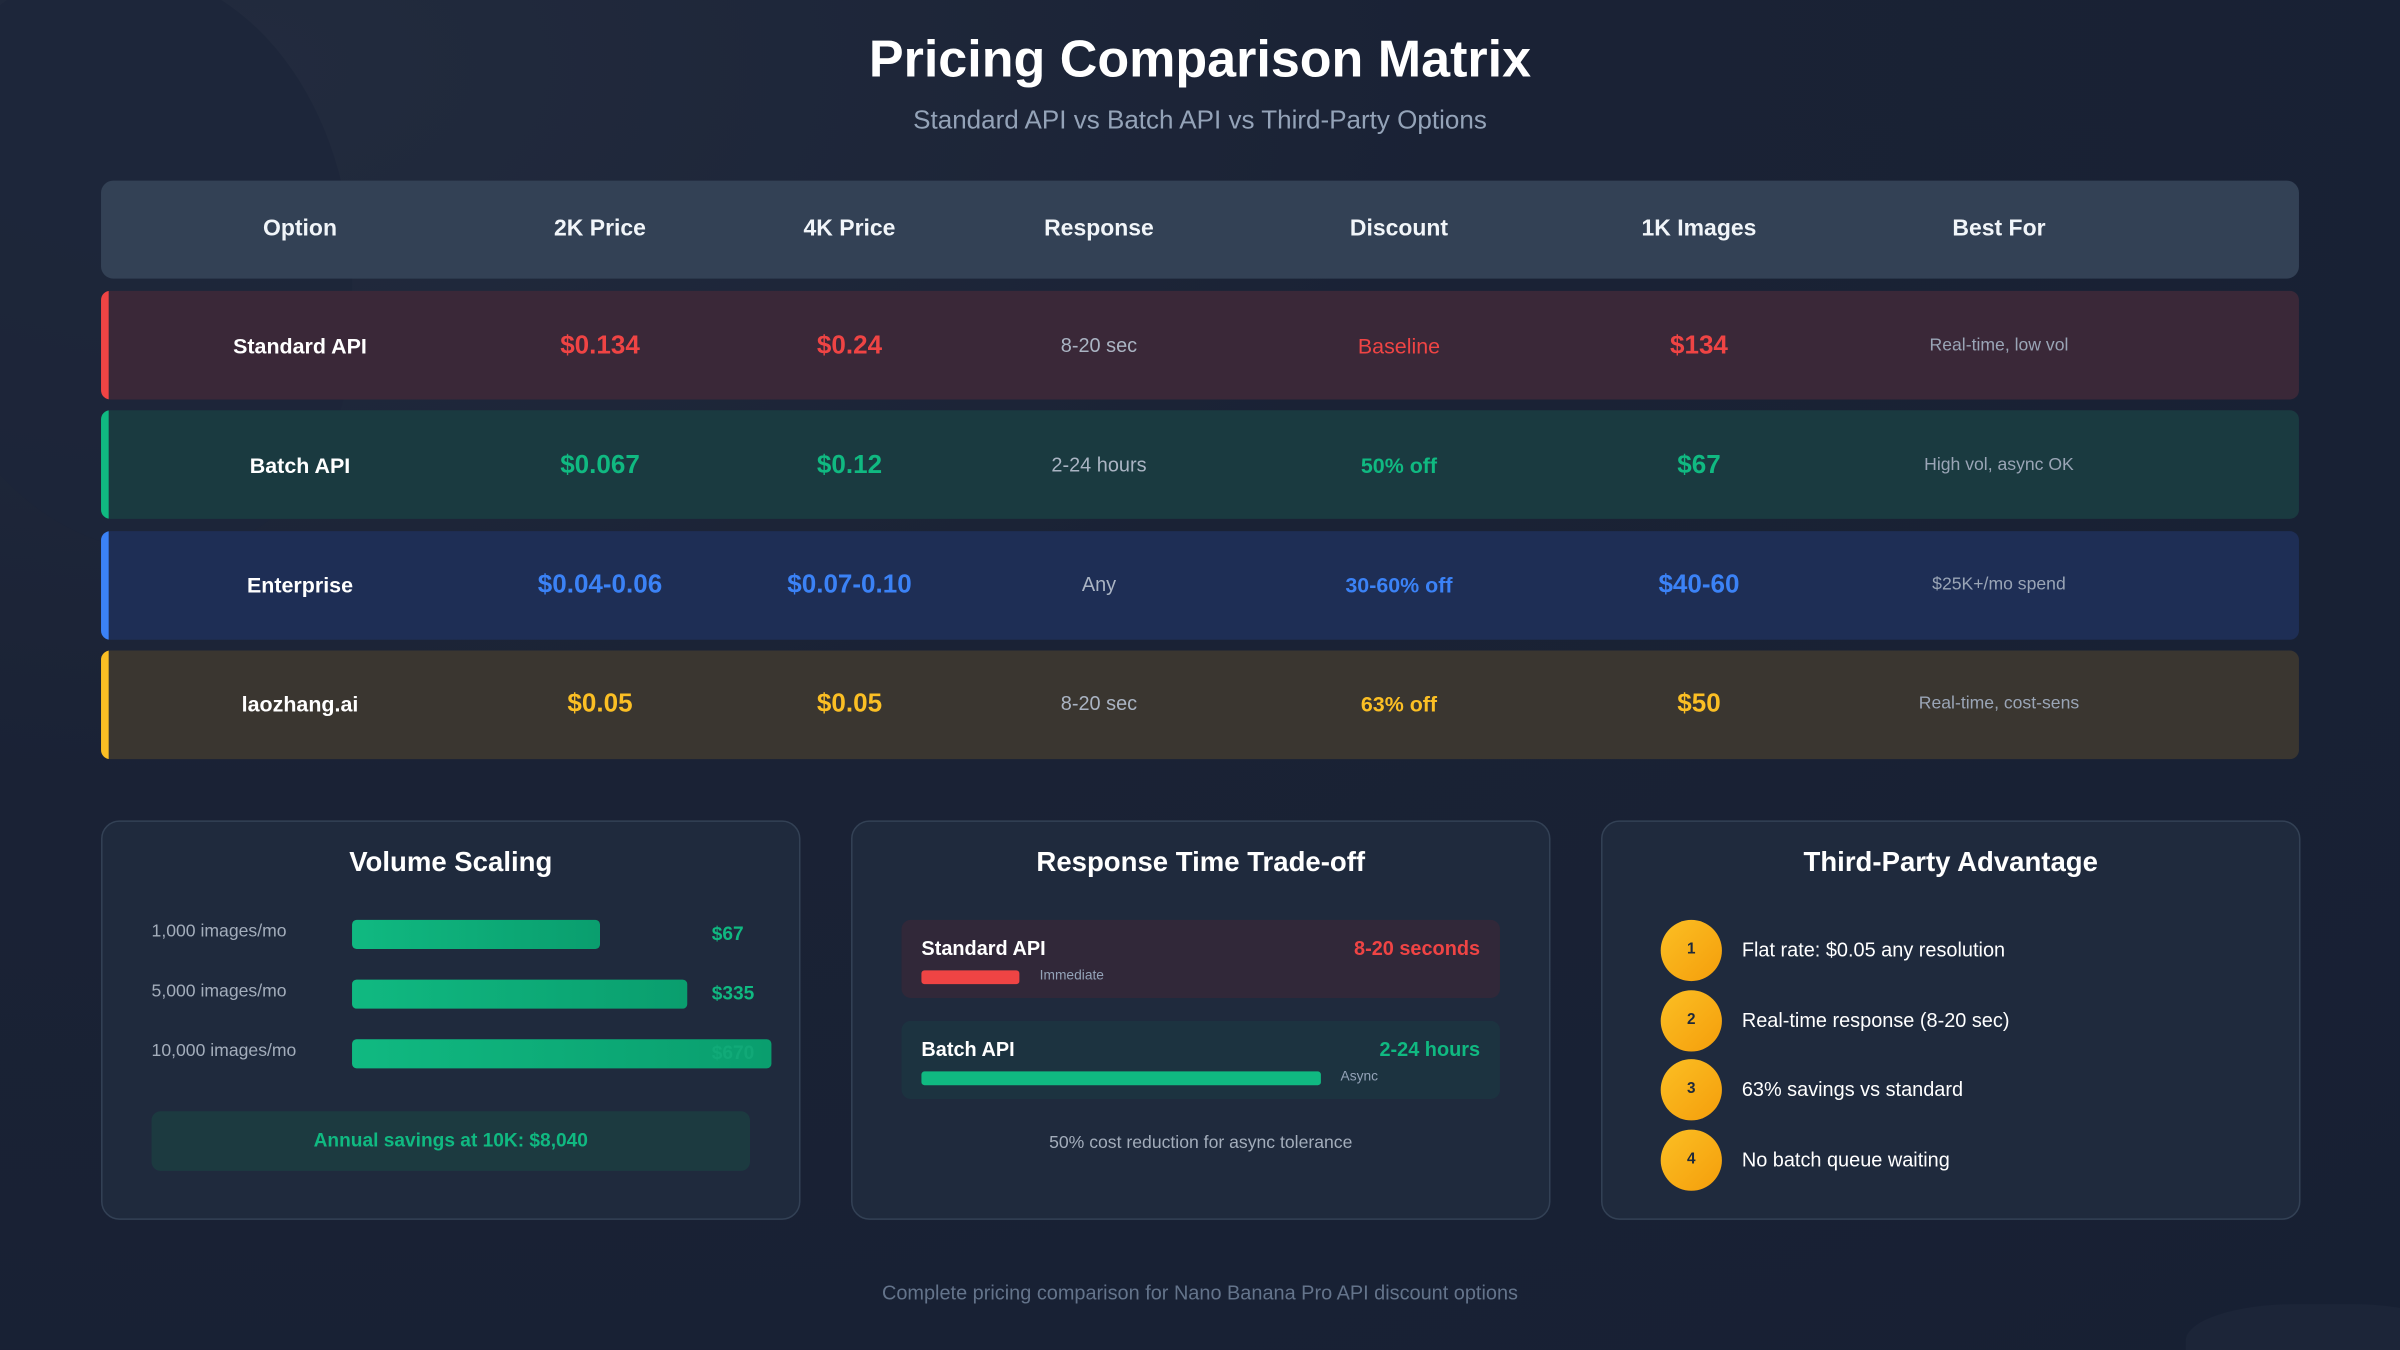 Image resolution: width=2400 pixels, height=1350 pixels. Describe the element at coordinates (300, 228) in the screenshot. I see `header-option: Option` at that location.